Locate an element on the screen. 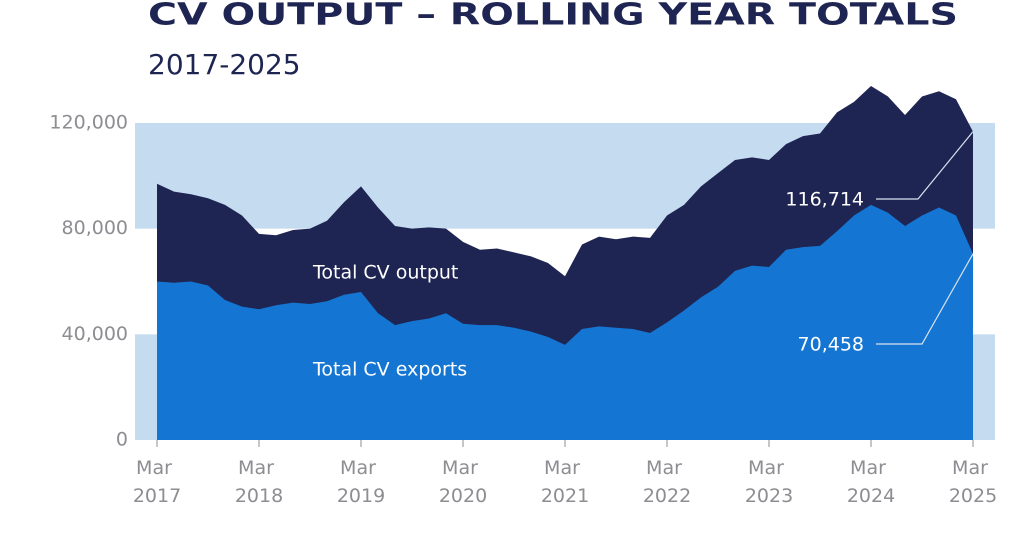  chart-subtitle: 2017-2025 is located at coordinates (224, 64).